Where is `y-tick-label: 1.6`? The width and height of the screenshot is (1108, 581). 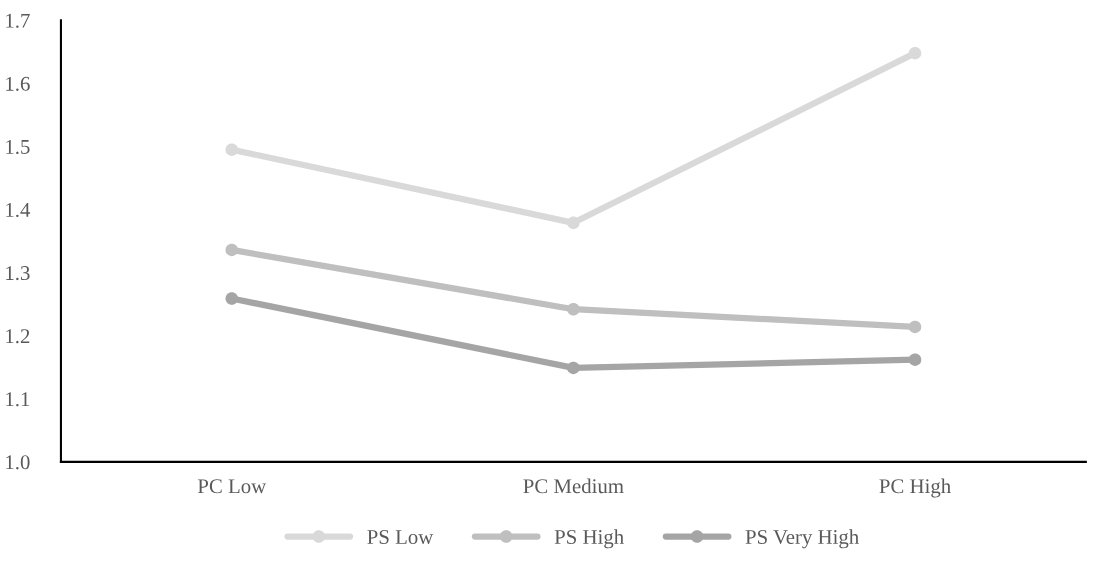 y-tick-label: 1.6 is located at coordinates (18, 83).